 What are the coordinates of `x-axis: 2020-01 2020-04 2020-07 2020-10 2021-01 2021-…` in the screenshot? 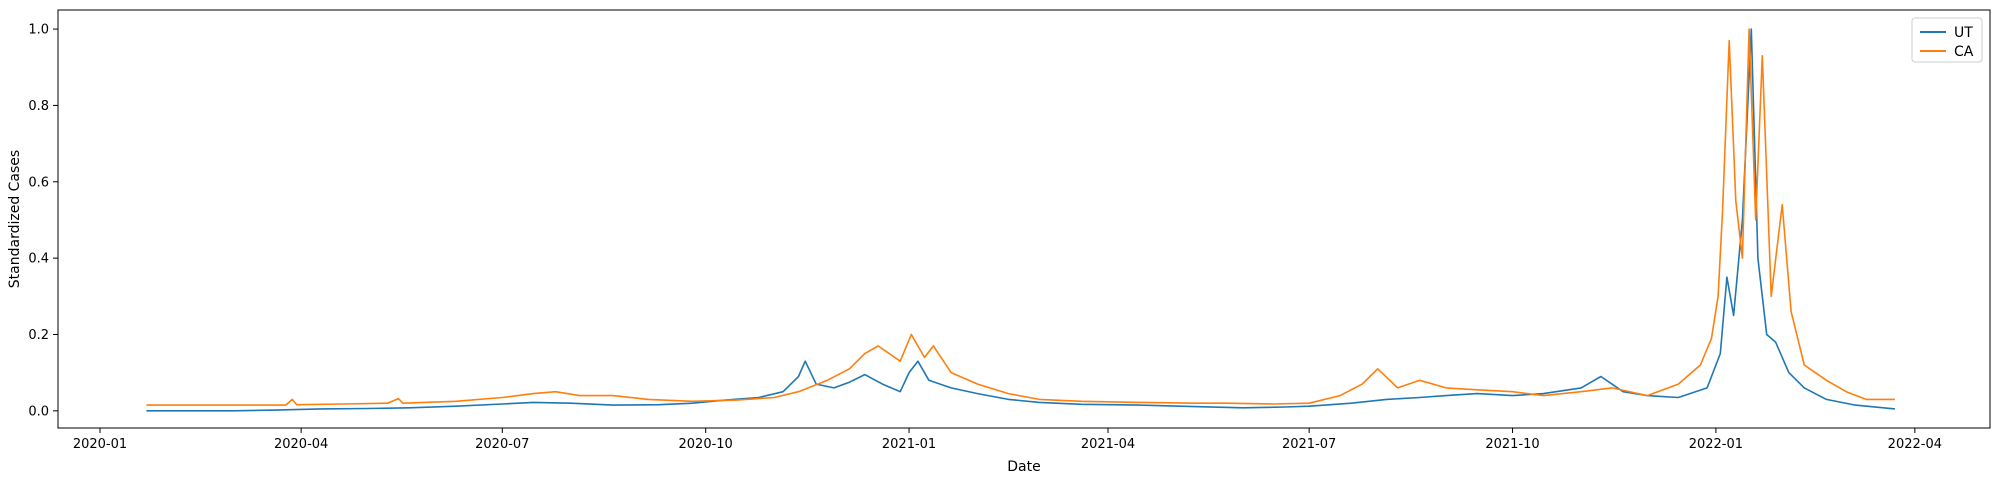 It's located at (1007, 440).